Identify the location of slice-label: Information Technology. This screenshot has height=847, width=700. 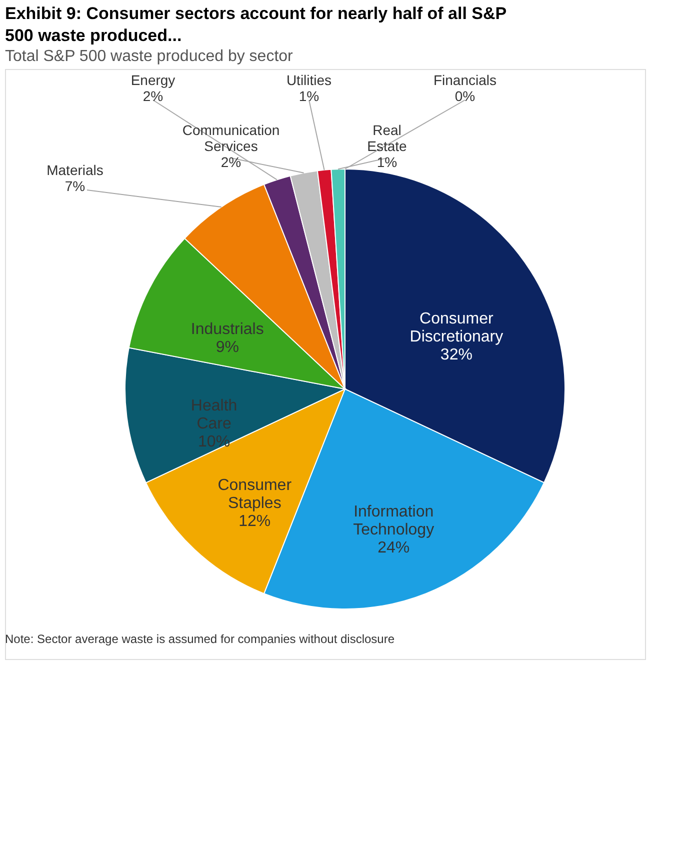
(393, 521).